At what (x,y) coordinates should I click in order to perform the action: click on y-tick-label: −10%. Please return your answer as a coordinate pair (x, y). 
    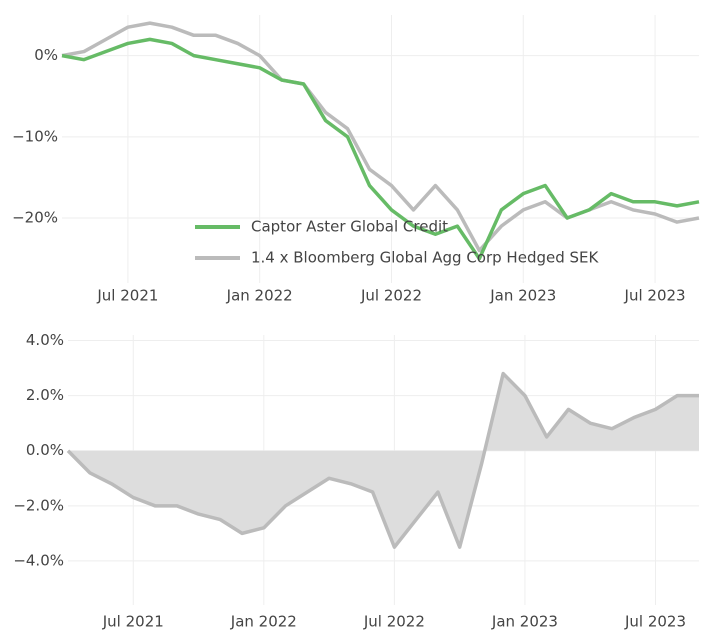
    Looking at the image, I should click on (35, 136).